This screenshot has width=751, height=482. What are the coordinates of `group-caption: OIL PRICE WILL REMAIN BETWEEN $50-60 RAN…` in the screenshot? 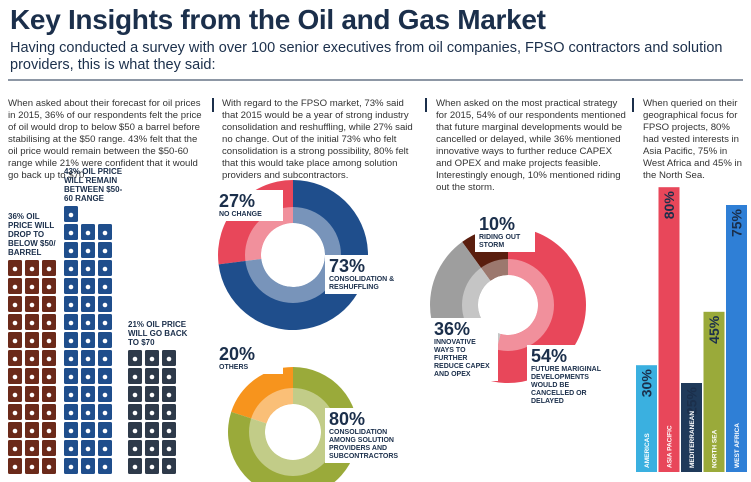 It's located at (93, 185).